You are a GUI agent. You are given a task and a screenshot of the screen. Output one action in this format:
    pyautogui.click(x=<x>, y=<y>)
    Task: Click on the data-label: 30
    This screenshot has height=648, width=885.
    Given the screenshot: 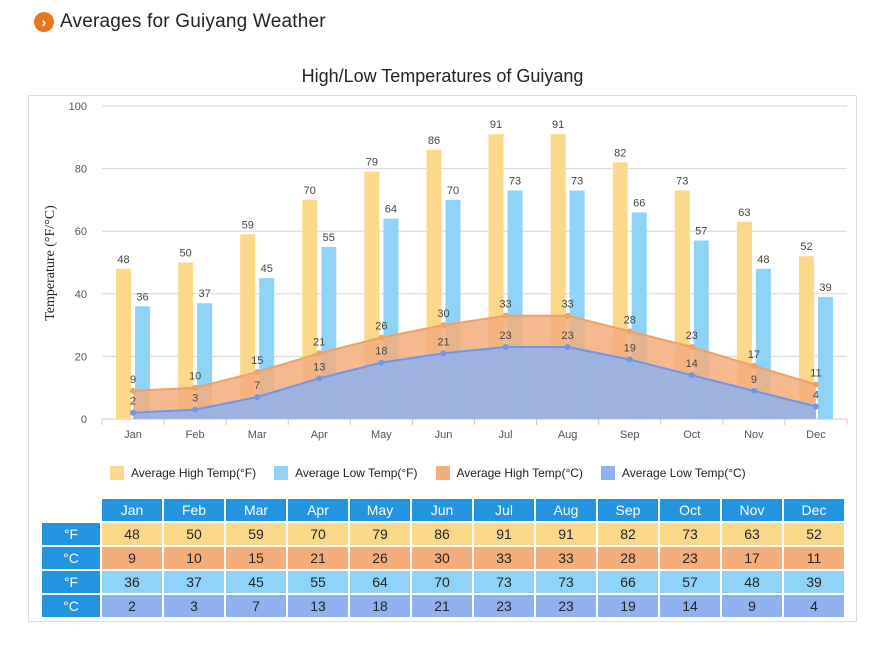 What is the action you would take?
    pyautogui.click(x=443, y=314)
    